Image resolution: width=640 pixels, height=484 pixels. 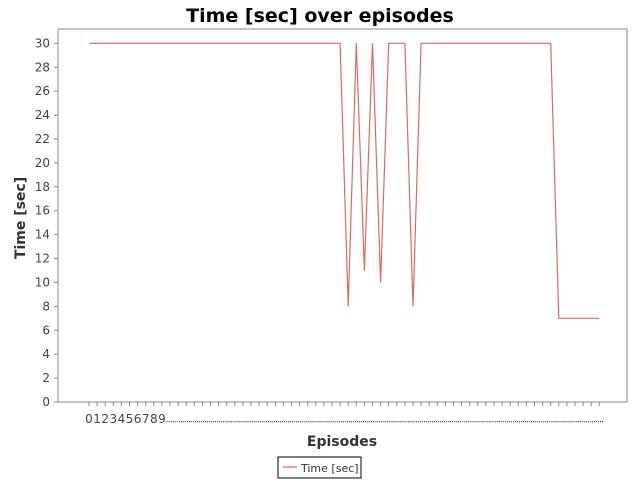 I want to click on legend-label: Time [sec], so click(x=329, y=468).